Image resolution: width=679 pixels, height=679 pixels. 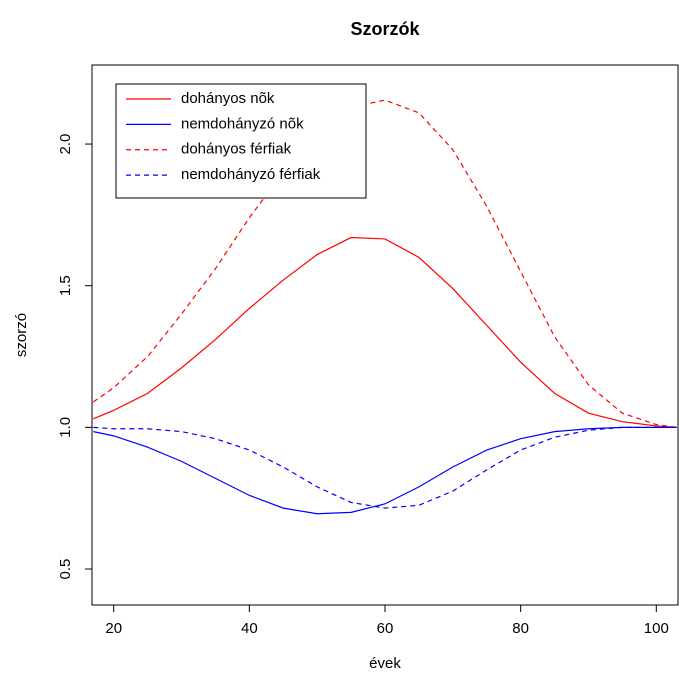 I want to click on x-axis-label: évek, so click(x=385, y=663).